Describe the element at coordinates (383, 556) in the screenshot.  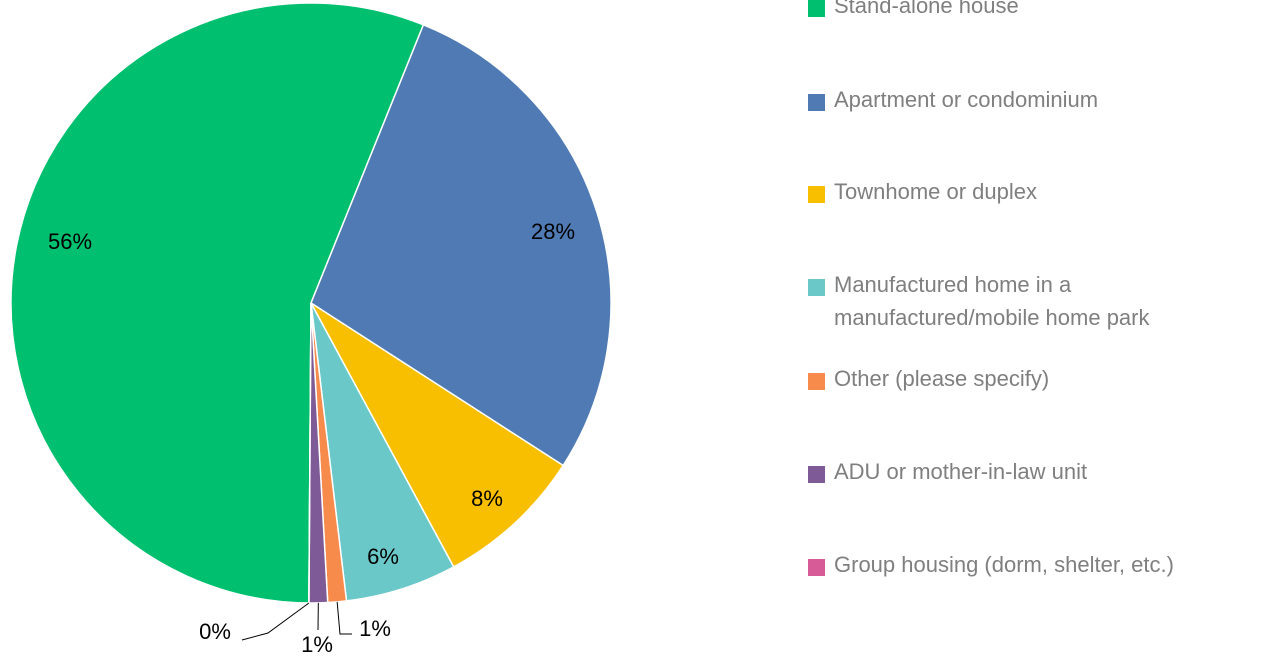
I see `data-label: 6%` at that location.